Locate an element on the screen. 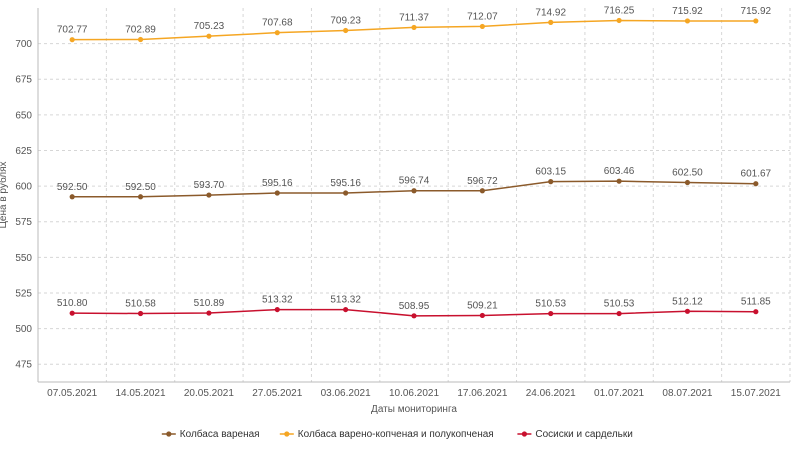 The image size is (800, 450). x-tick-label: 20.05.2021 is located at coordinates (209, 393).